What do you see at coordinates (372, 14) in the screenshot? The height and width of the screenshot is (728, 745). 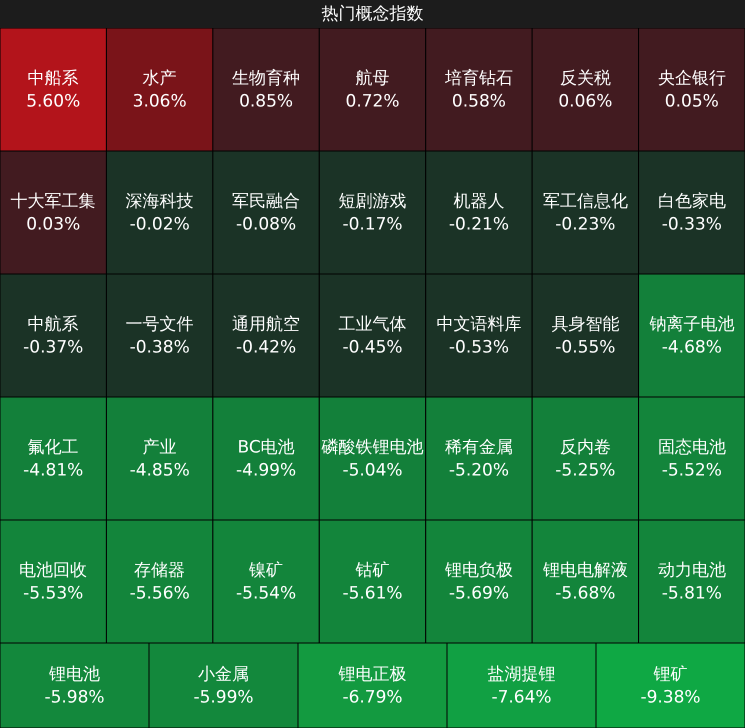 I see `text: 热门概念指数` at bounding box center [372, 14].